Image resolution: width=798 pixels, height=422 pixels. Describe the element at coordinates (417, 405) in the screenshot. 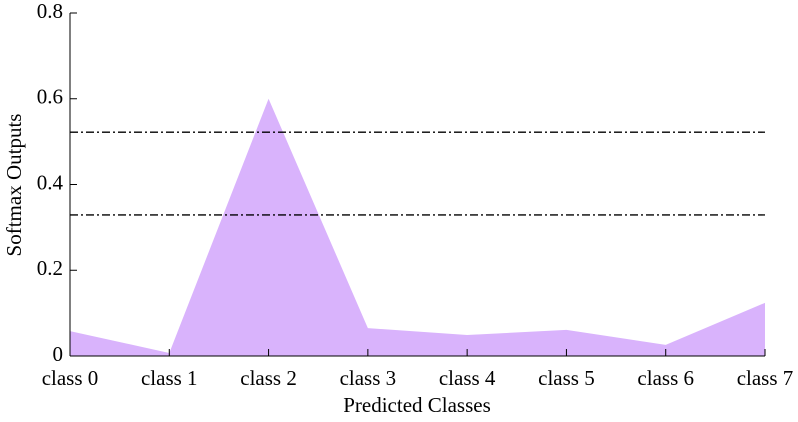

I see `x-axis-label: Predicted Classes` at that location.